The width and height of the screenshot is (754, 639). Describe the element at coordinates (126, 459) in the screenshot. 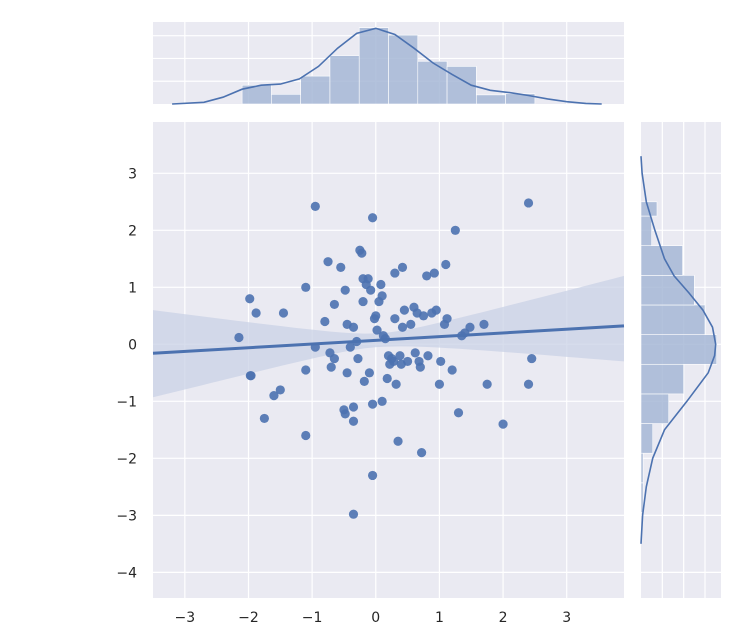

I see `y-tick-label: −2` at that location.